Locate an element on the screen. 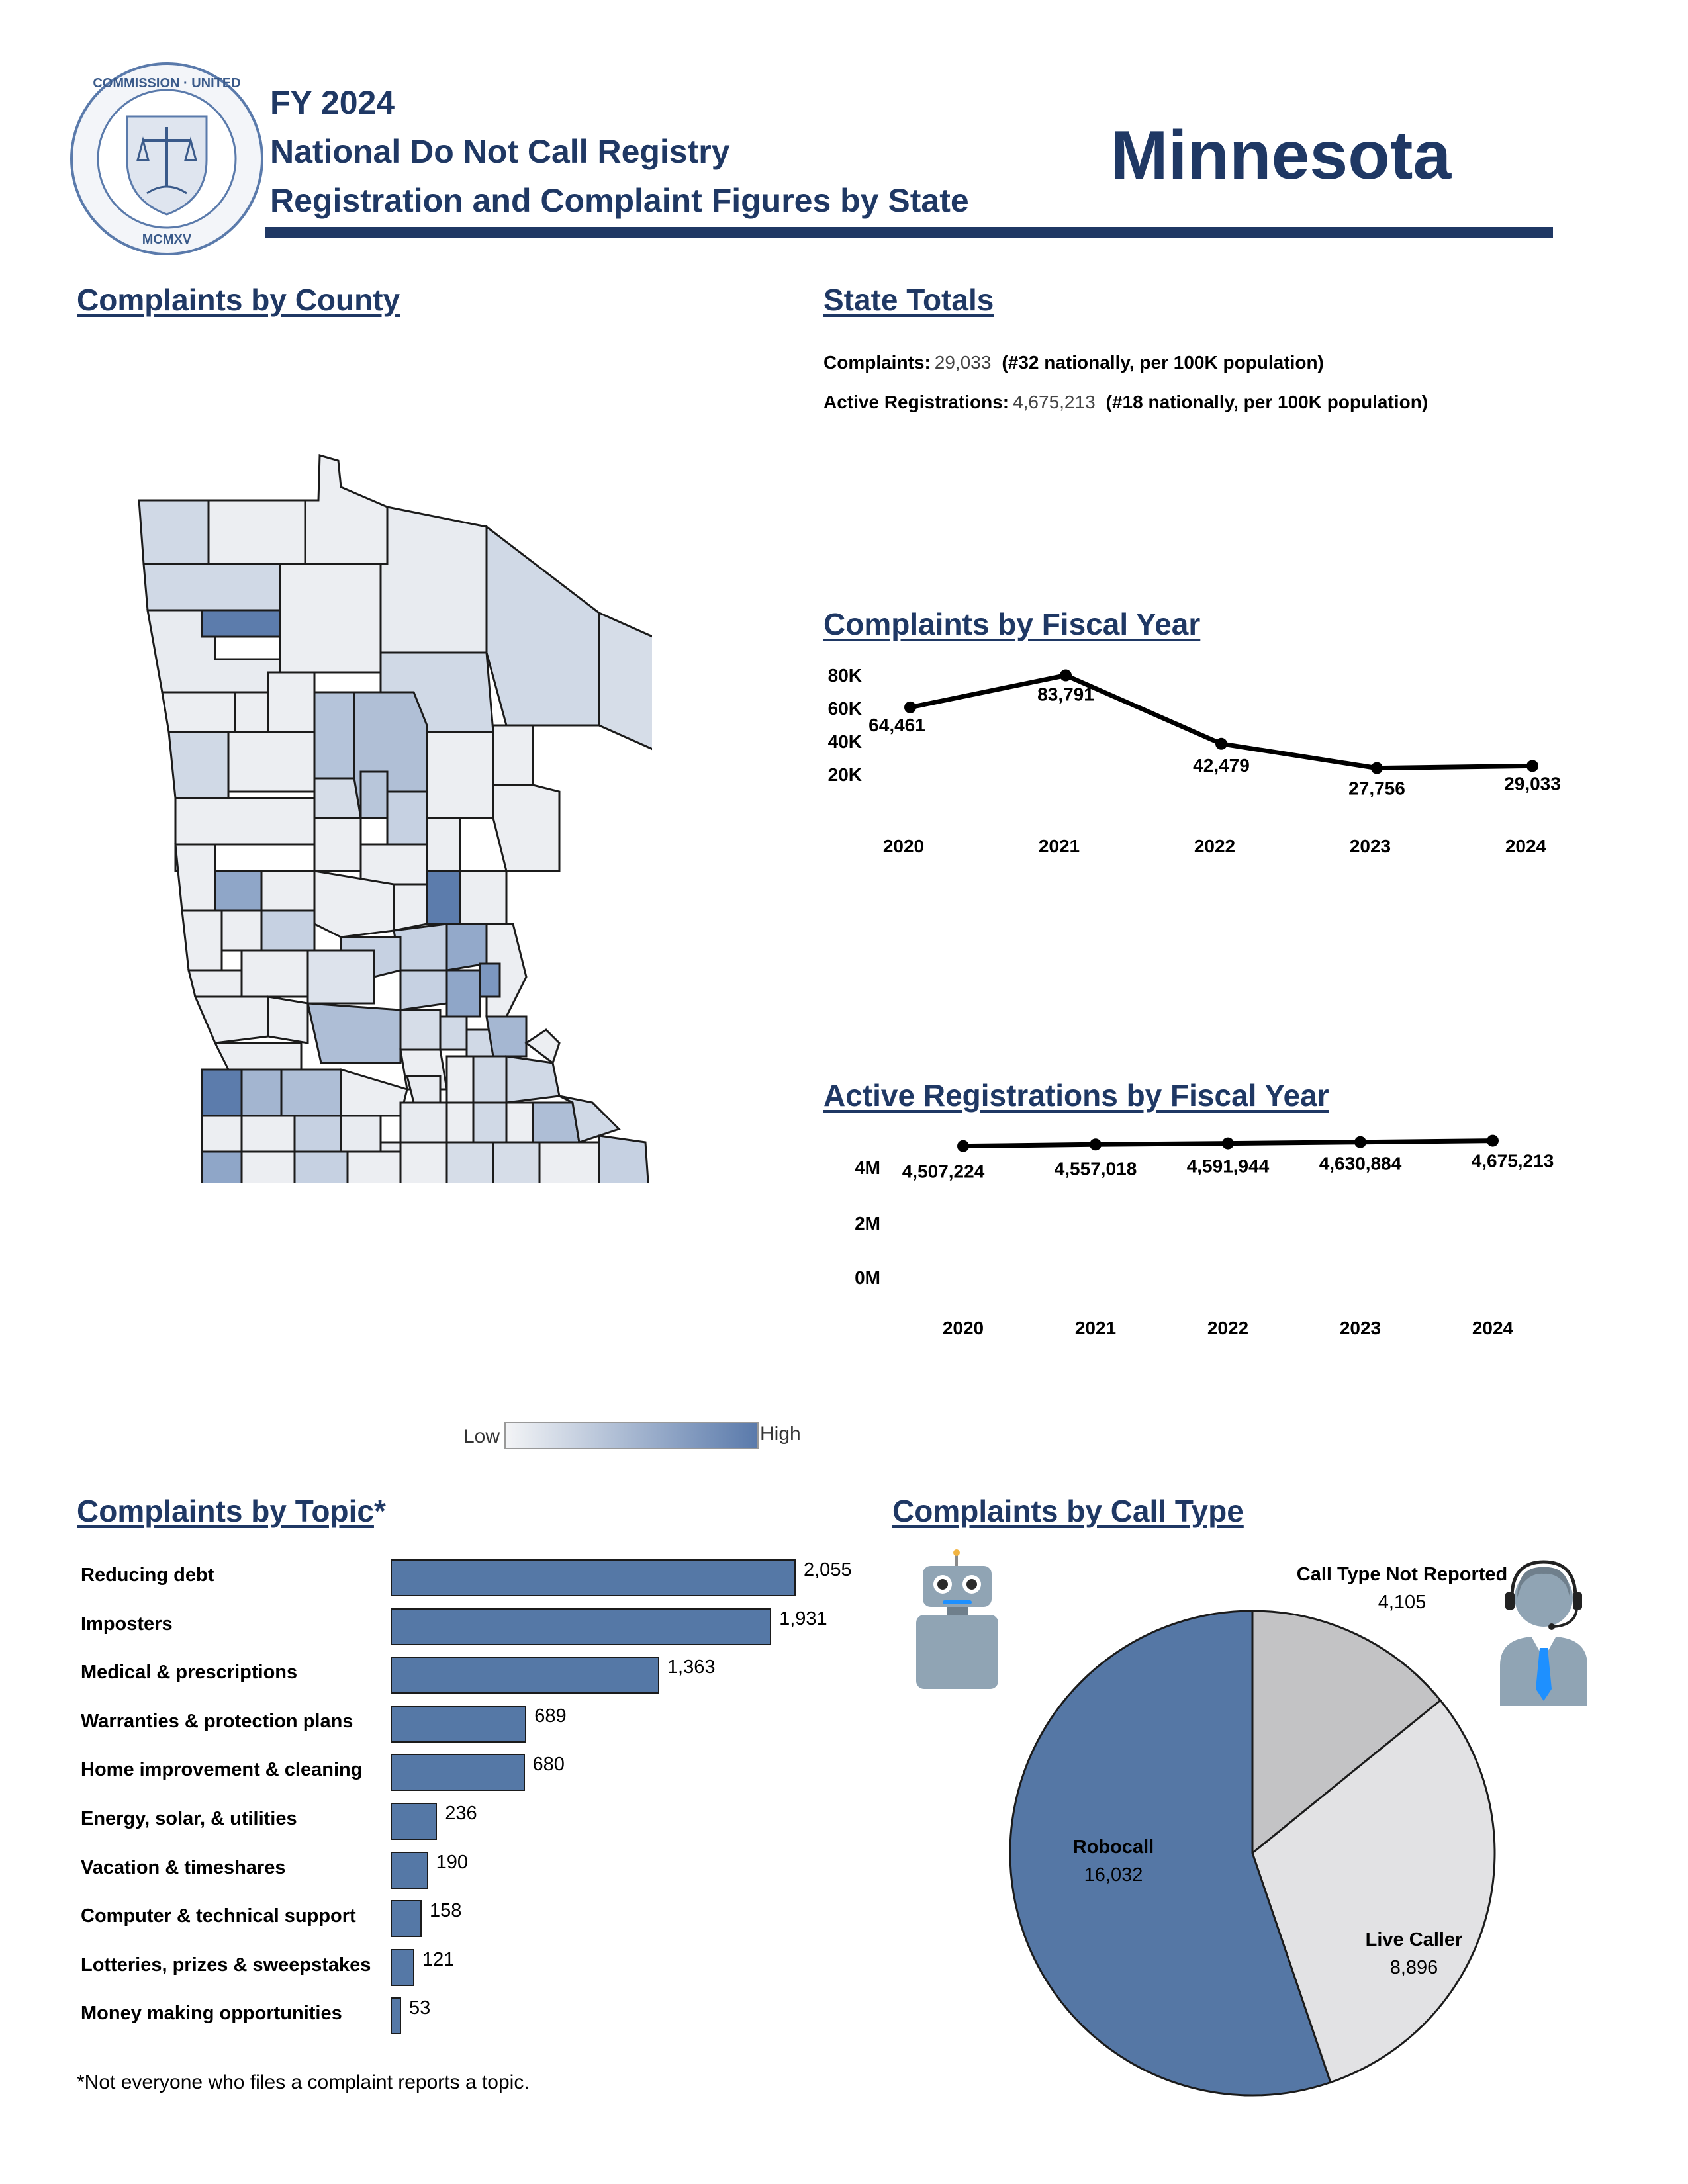 This screenshot has height=2184, width=1688. registrations-data-label: 4,507,224 is located at coordinates (943, 1171).